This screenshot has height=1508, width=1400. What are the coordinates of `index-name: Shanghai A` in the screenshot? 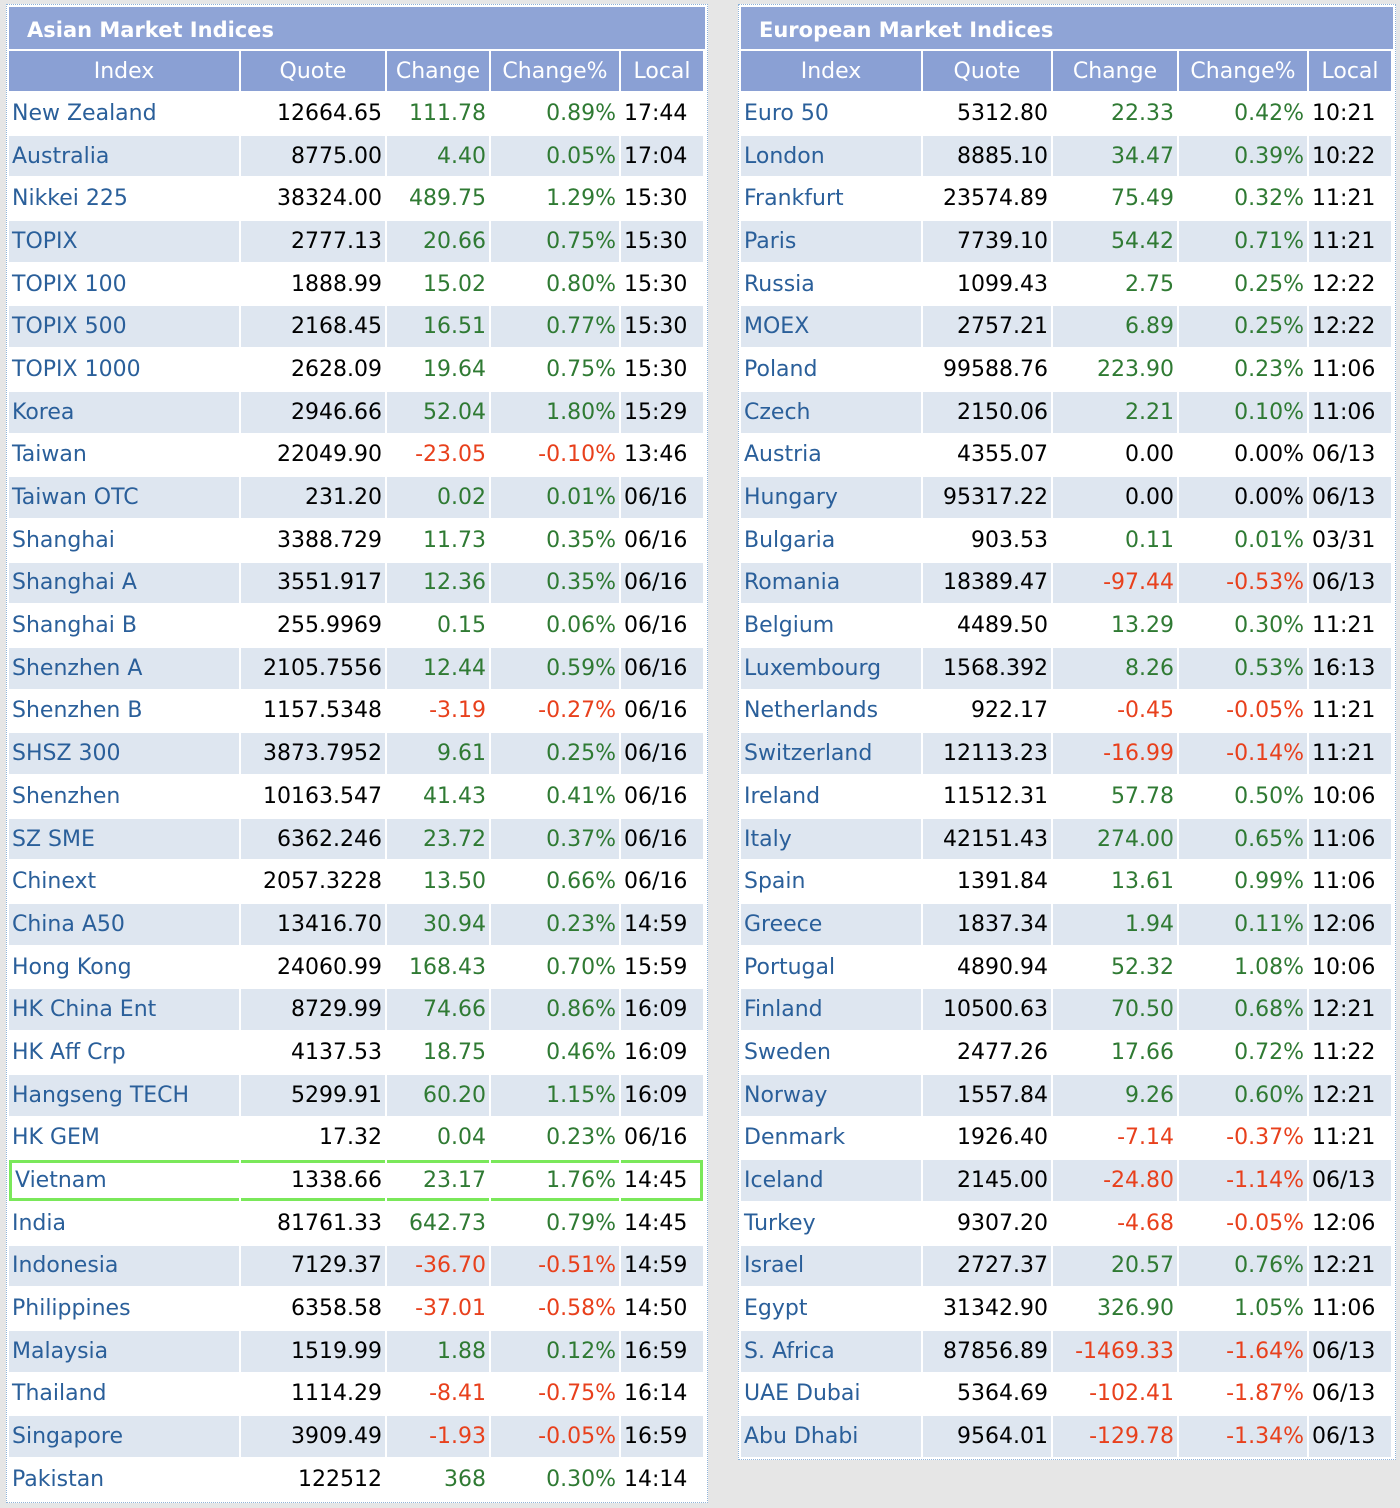 It's located at (124, 583).